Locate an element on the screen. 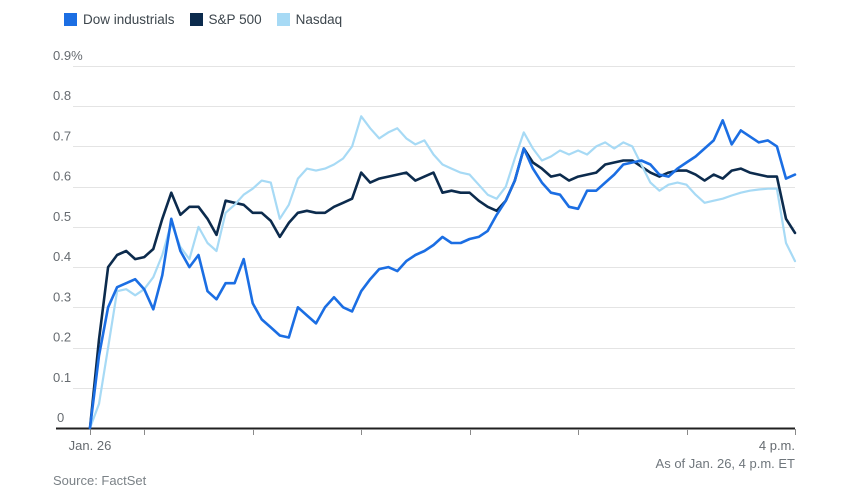  y-axis-label: 0.2 is located at coordinates (62, 337).